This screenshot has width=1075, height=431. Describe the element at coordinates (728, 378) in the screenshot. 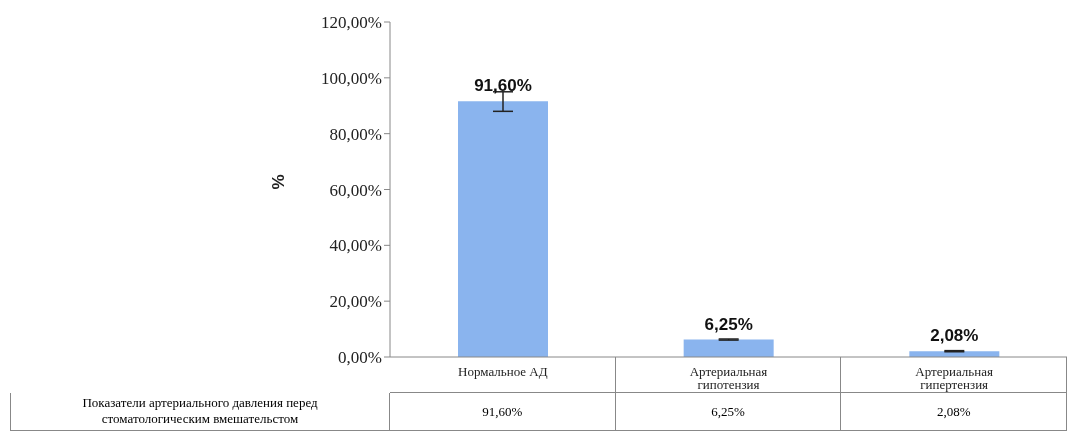

I see `x-tick-label: Артериальная гипотензия` at that location.